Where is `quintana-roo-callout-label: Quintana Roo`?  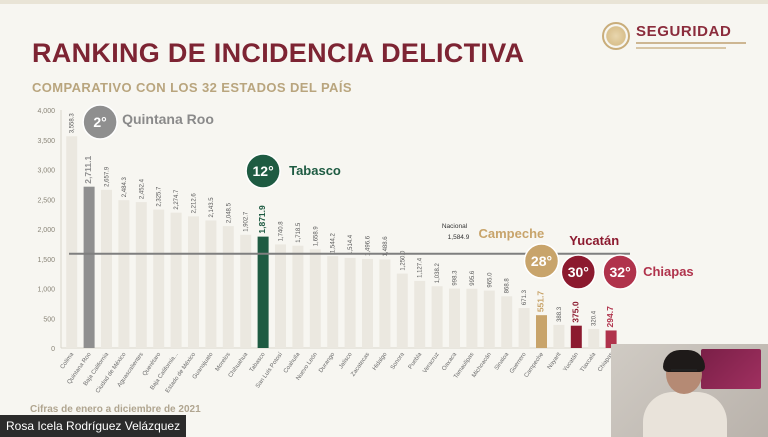
quintana-roo-callout-label: Quintana Roo is located at coordinates (168, 119).